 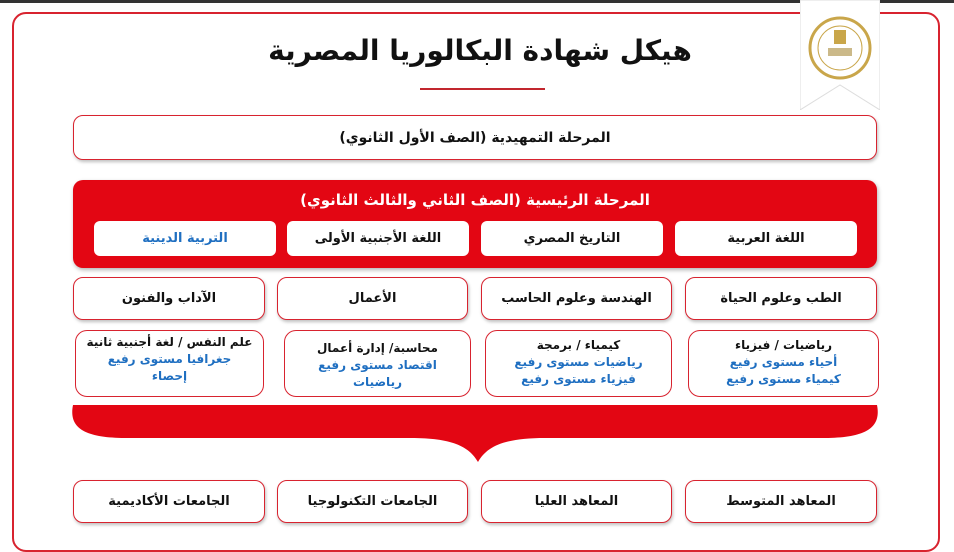 I want to click on track-elective: جغرافيا مستوى رفيع, so click(x=169, y=359).